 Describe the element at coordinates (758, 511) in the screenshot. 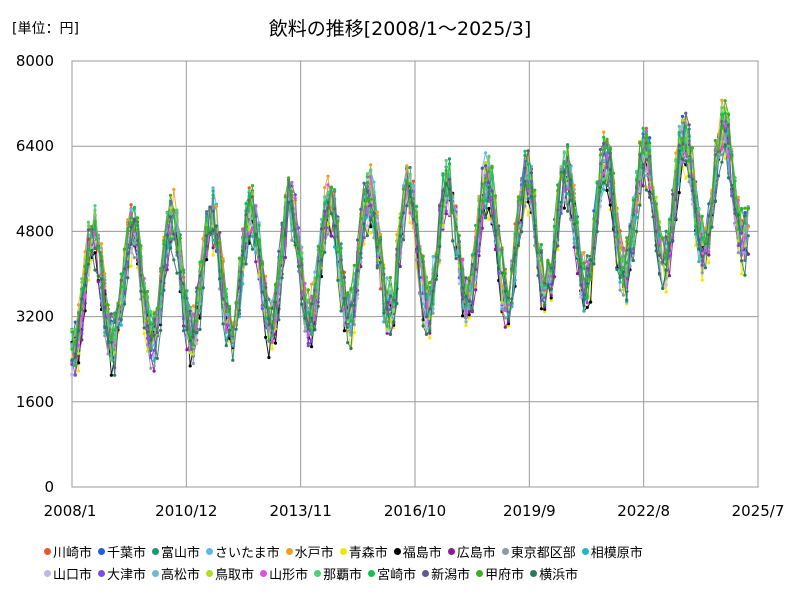

I see `x-tick-label: 2025/7` at that location.